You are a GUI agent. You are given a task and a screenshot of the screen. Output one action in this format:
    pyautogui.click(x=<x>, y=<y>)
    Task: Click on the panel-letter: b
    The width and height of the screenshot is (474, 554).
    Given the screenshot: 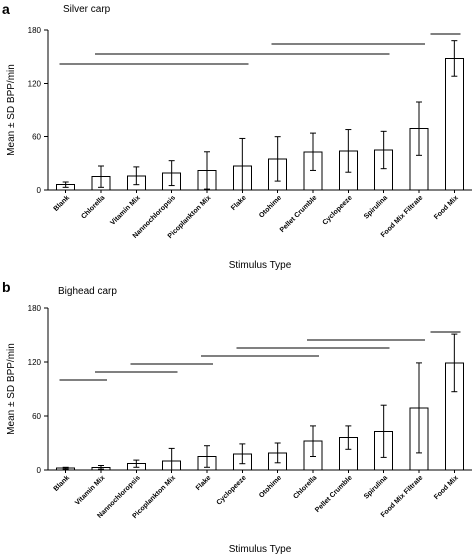 What is the action you would take?
    pyautogui.click(x=6, y=287)
    